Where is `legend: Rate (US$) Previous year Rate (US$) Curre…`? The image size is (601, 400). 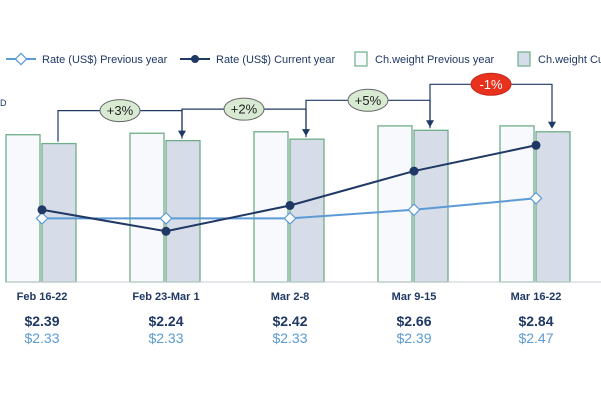
legend: Rate (US$) Previous year Rate (US$) Curre… is located at coordinates (303, 59).